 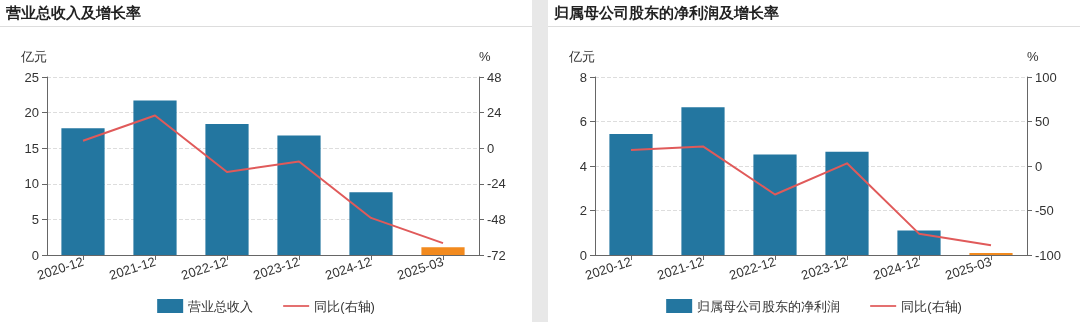 I want to click on y2-tick-label: 100, so click(x=1046, y=77).